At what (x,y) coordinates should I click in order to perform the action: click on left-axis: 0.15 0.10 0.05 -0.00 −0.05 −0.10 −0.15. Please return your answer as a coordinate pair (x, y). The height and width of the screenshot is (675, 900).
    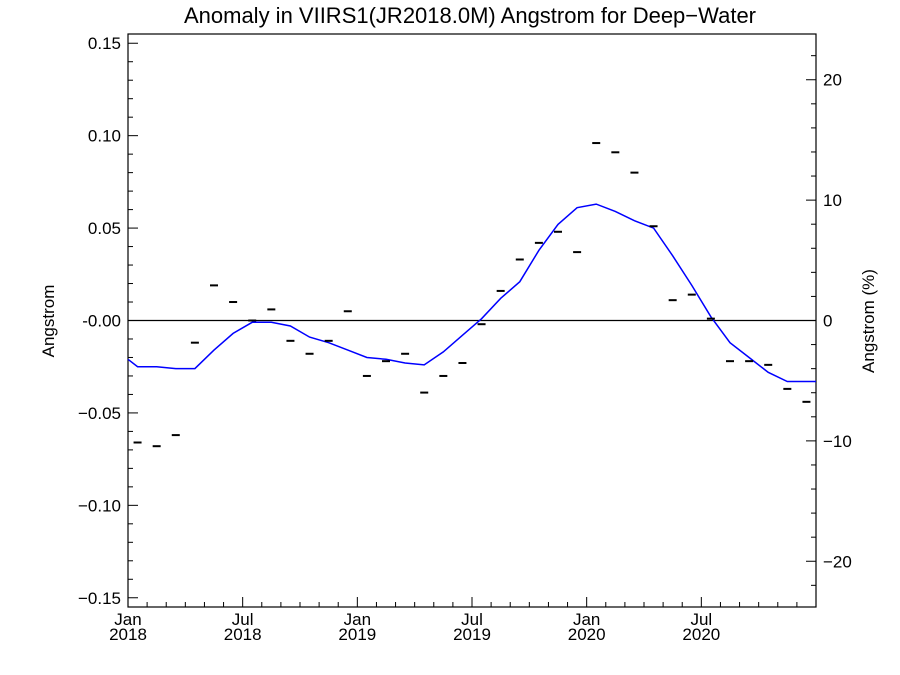
    Looking at the image, I should click on (108, 321).